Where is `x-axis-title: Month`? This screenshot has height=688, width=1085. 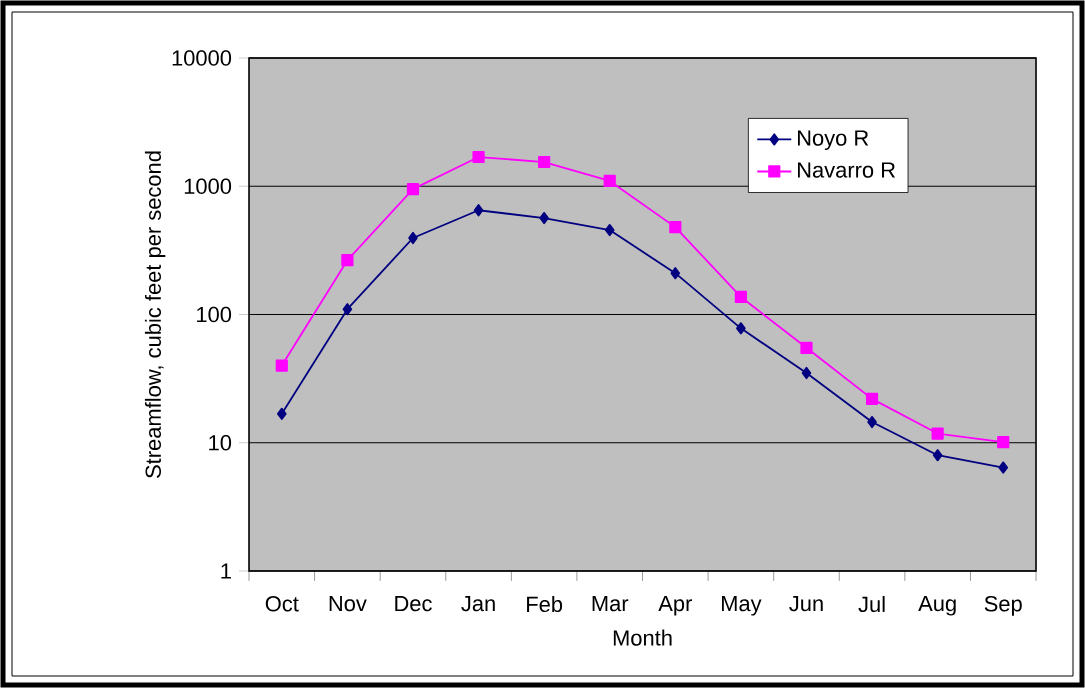
x-axis-title: Month is located at coordinates (642, 637).